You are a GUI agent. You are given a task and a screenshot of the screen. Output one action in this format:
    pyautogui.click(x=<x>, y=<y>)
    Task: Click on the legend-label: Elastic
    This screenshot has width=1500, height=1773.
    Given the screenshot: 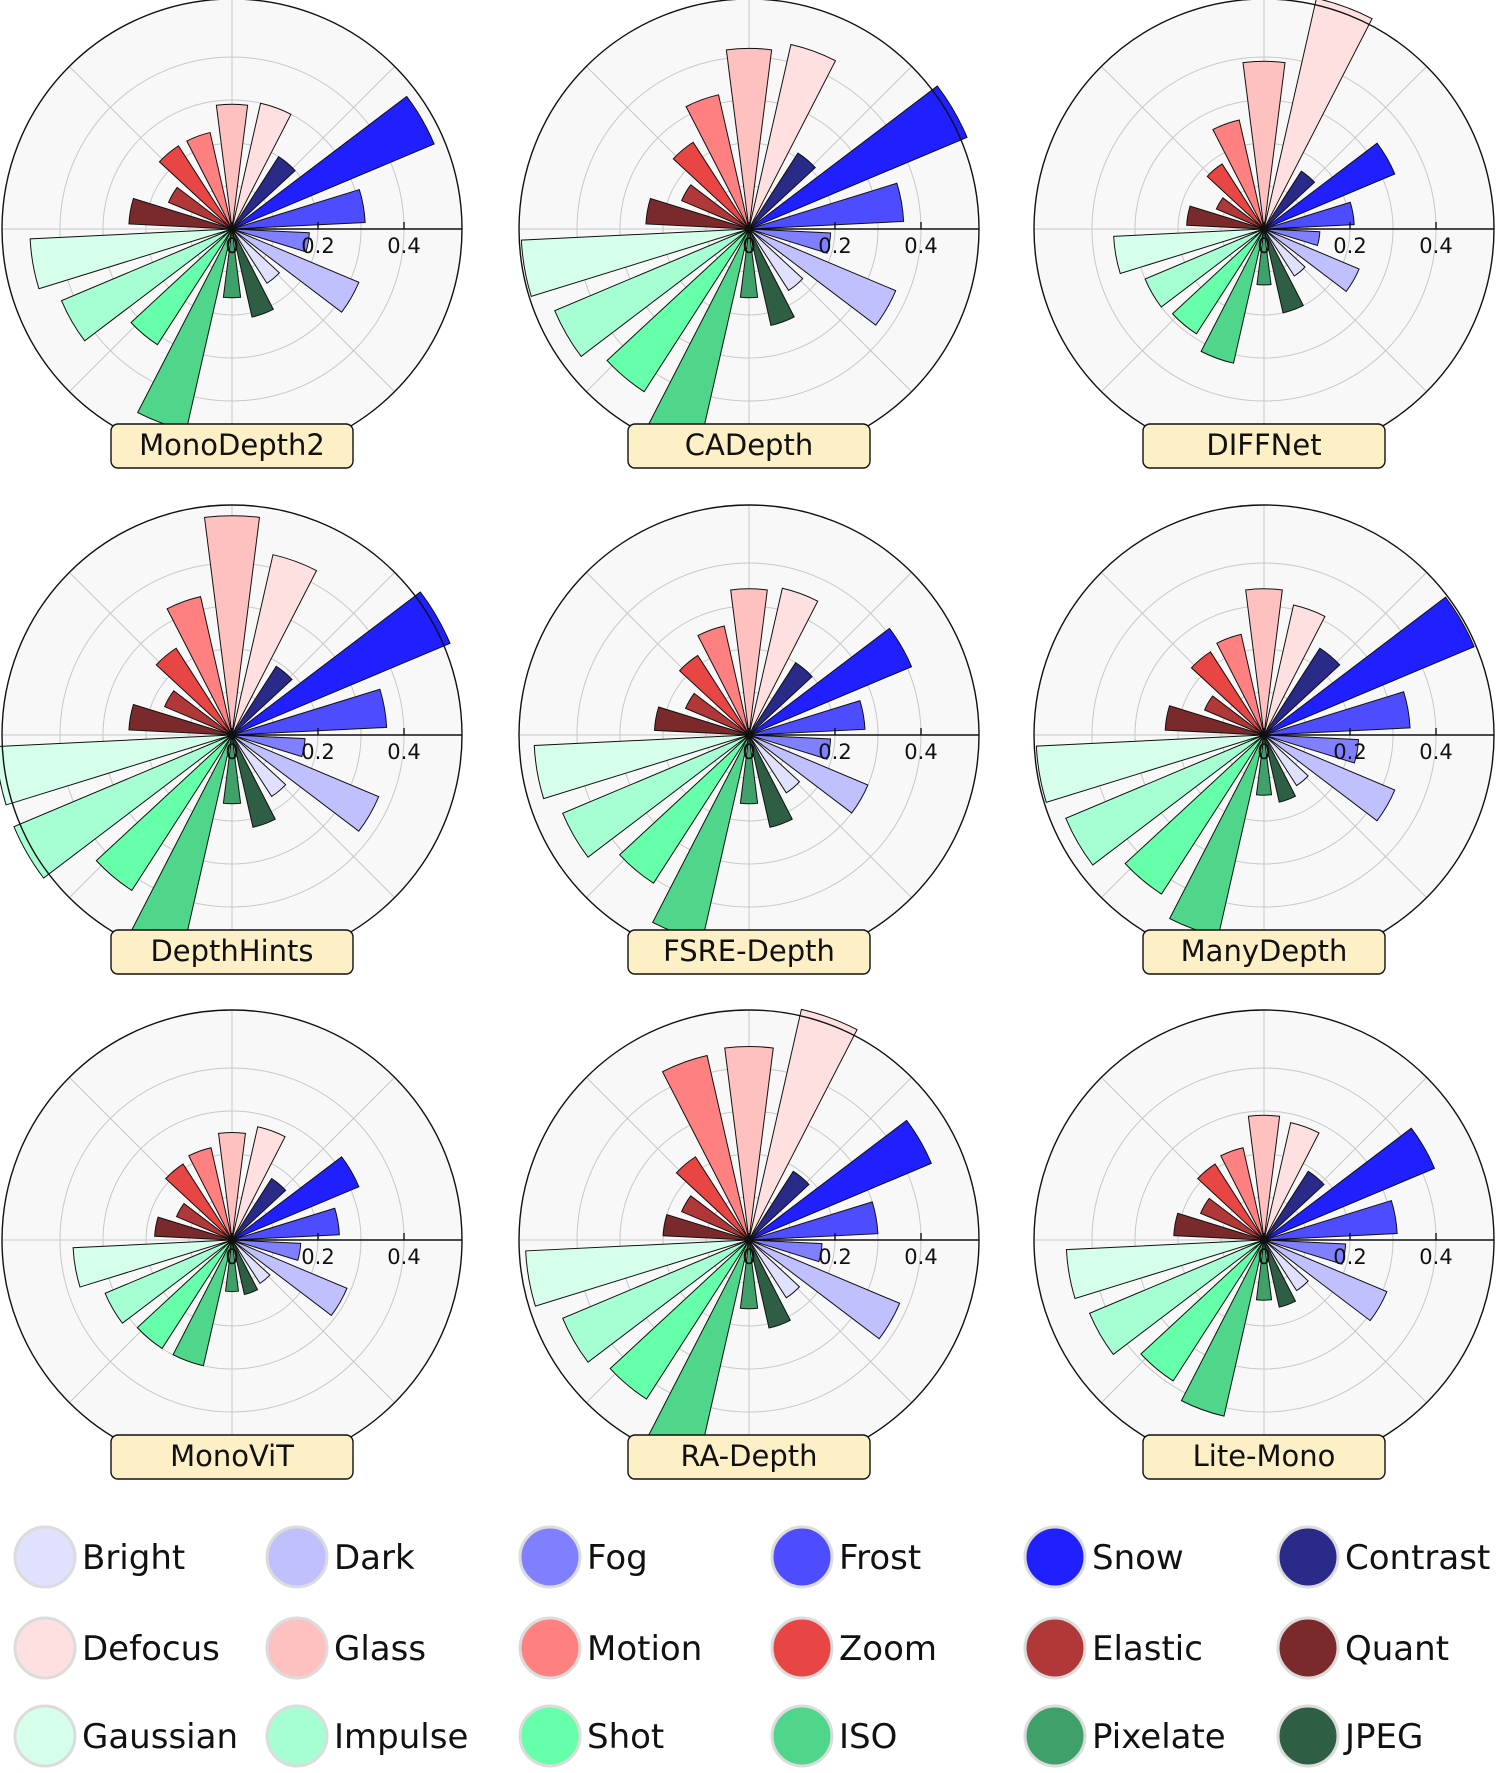 What is the action you would take?
    pyautogui.click(x=1147, y=1649)
    